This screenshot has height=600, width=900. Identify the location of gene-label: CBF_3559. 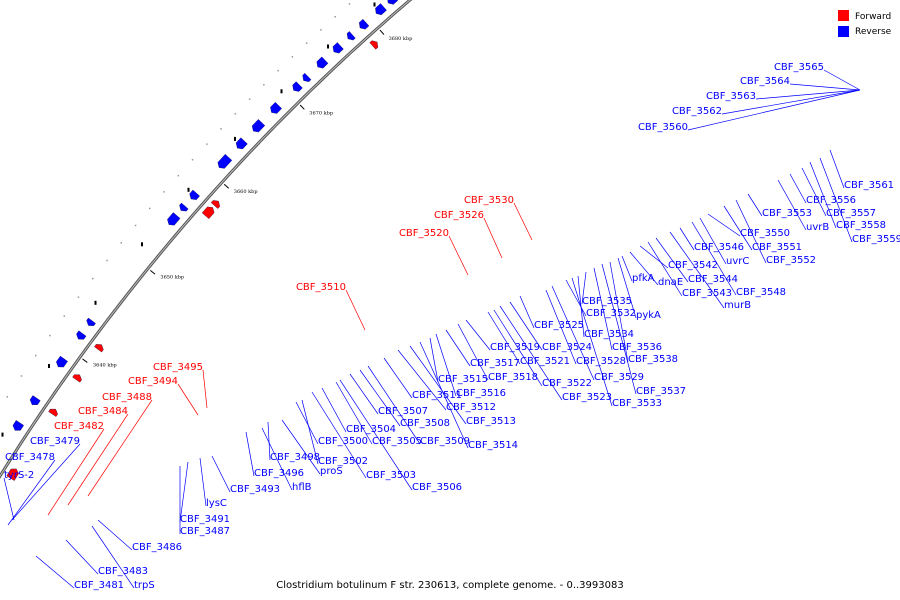
(876, 239).